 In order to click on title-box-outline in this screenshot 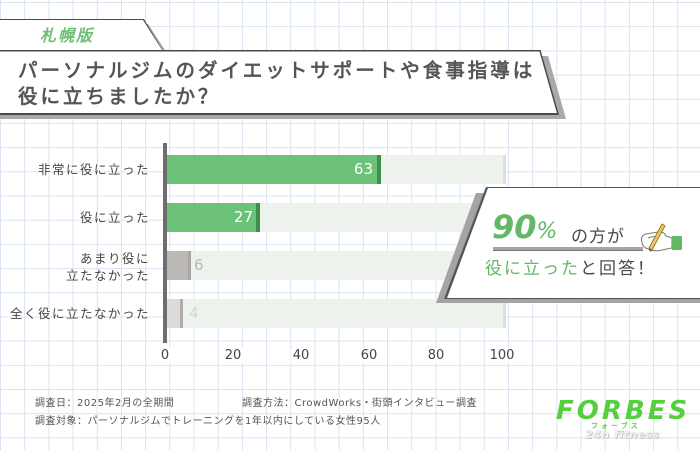, I will do `click(279, 82)`.